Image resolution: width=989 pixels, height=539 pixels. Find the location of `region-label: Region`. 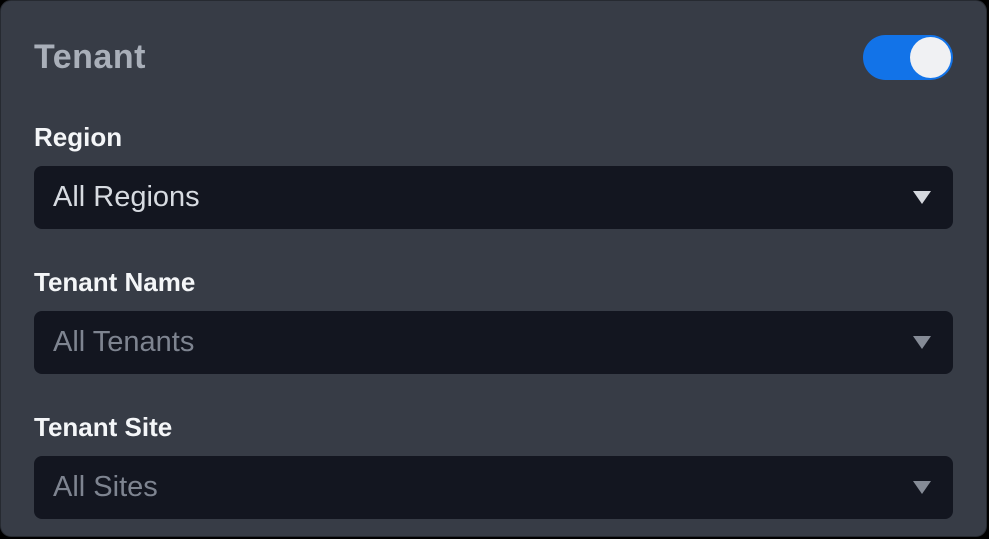

region-label: Region is located at coordinates (78, 137).